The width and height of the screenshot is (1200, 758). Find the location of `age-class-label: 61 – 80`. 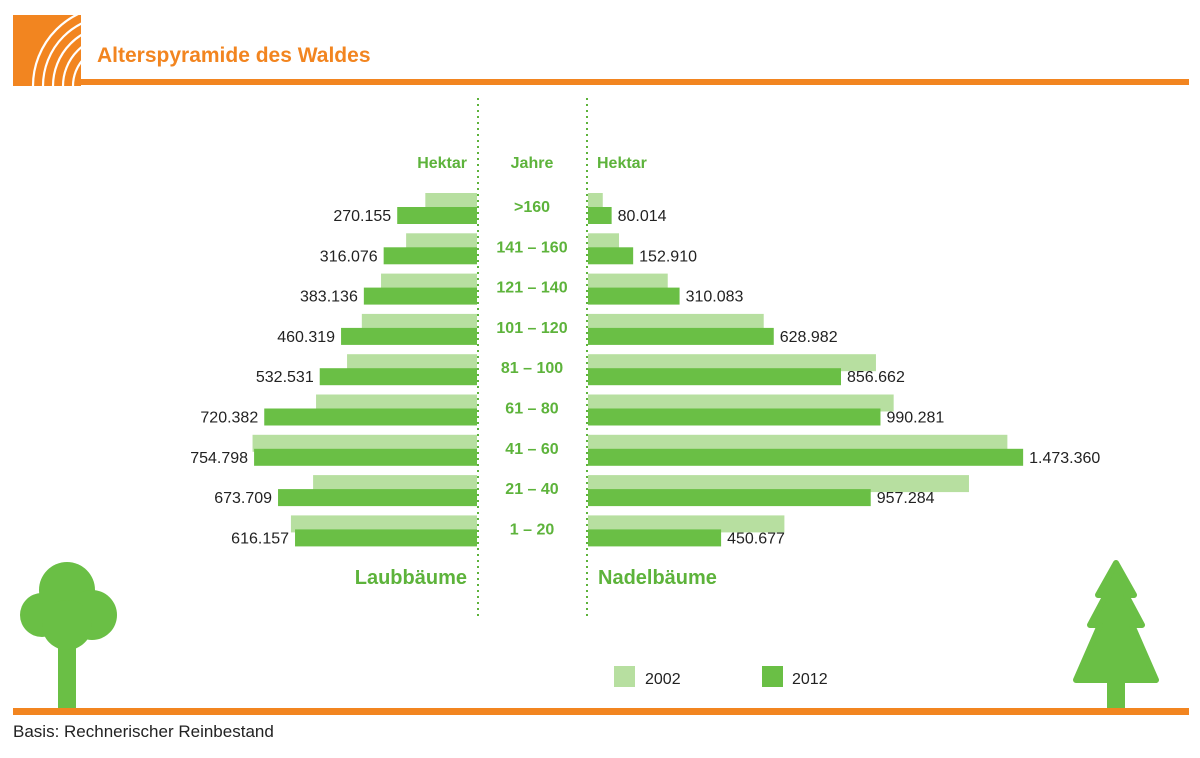

age-class-label: 61 – 80 is located at coordinates (531, 409).